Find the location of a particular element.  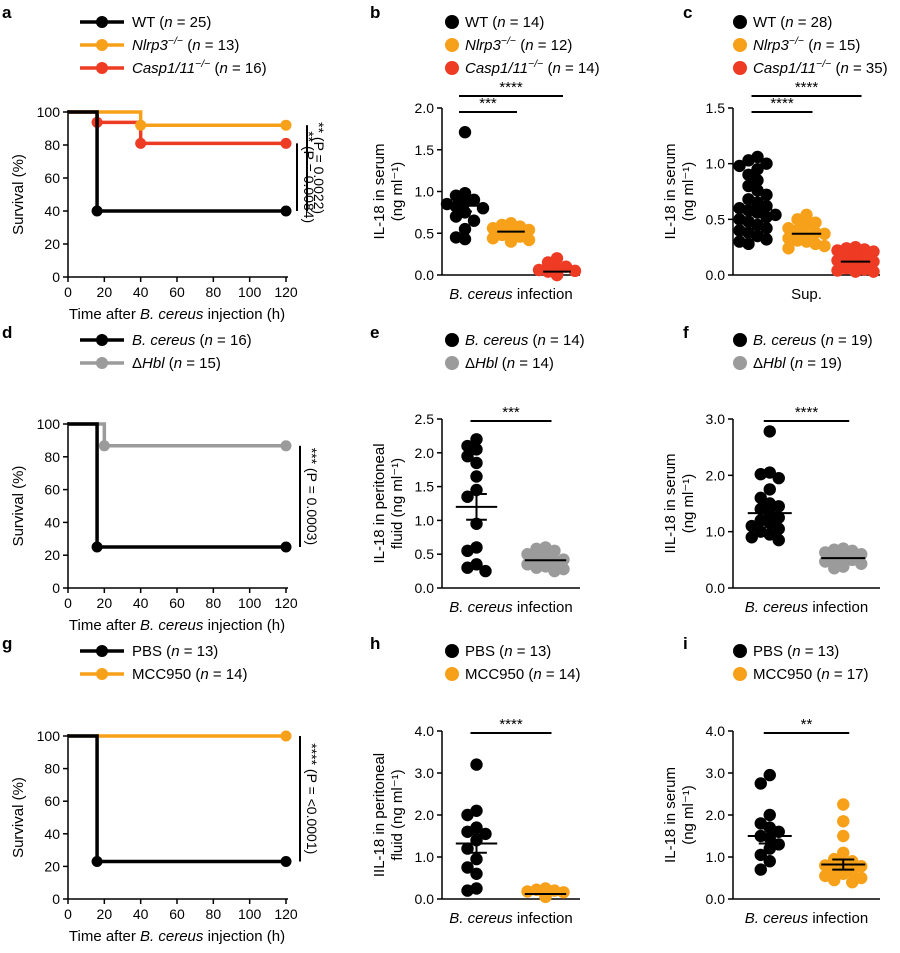

label-part: PBS ( is located at coordinates (772, 651).